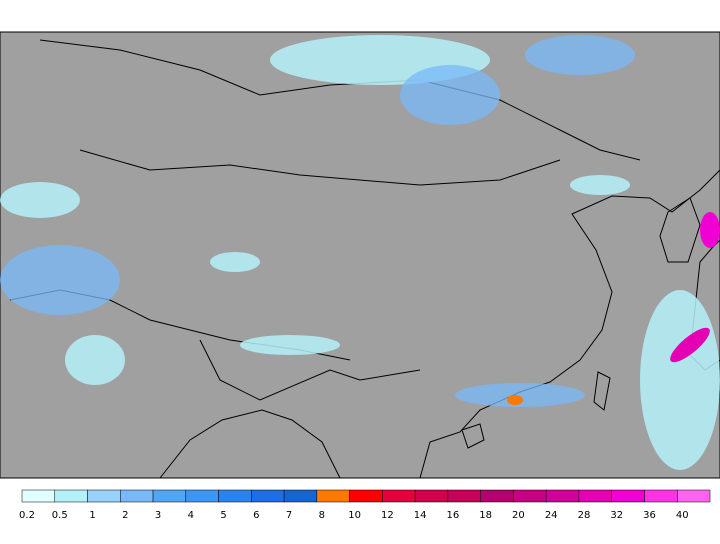  Describe the element at coordinates (616, 515) in the screenshot. I see `legend-label: 32` at that location.